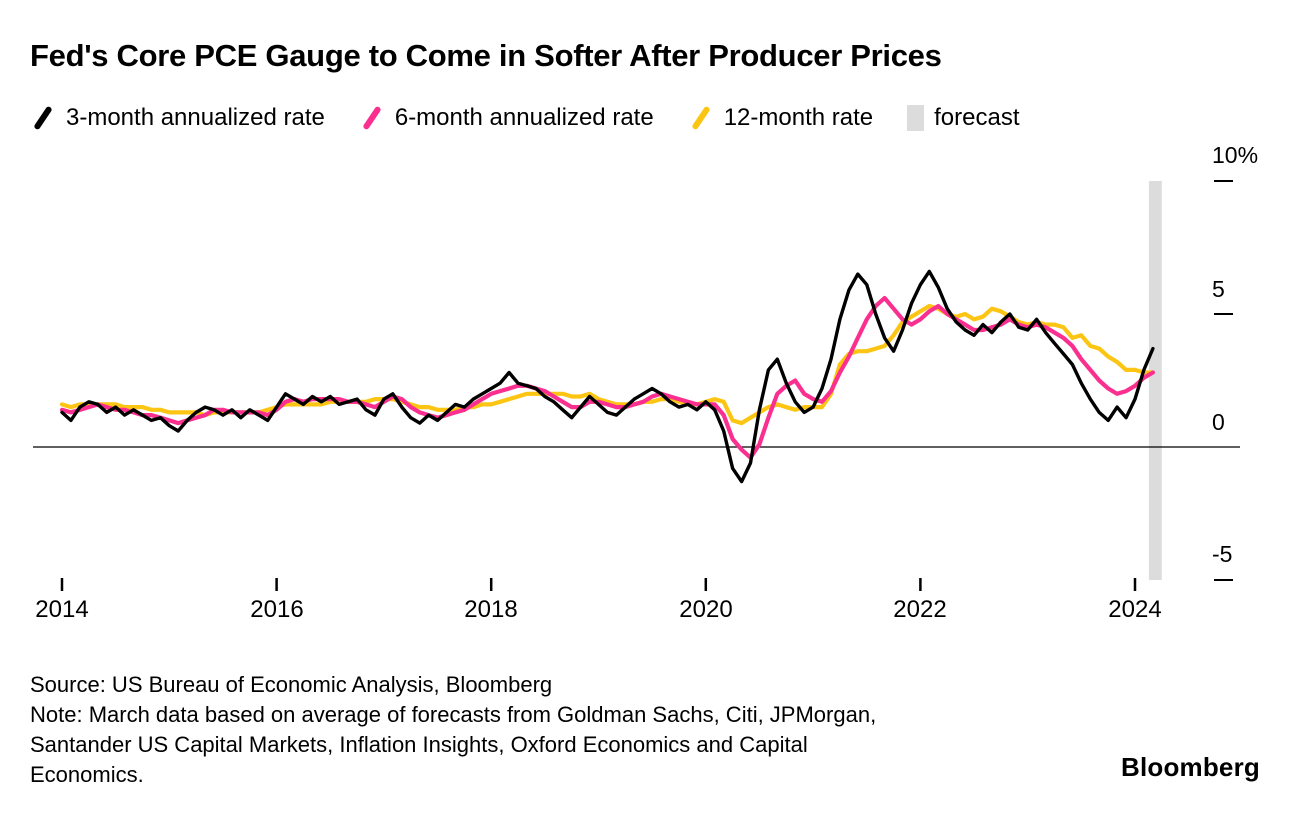 Image resolution: width=1296 pixels, height=816 pixels. What do you see at coordinates (62, 609) in the screenshot?
I see `x-axis-label: 2014` at bounding box center [62, 609].